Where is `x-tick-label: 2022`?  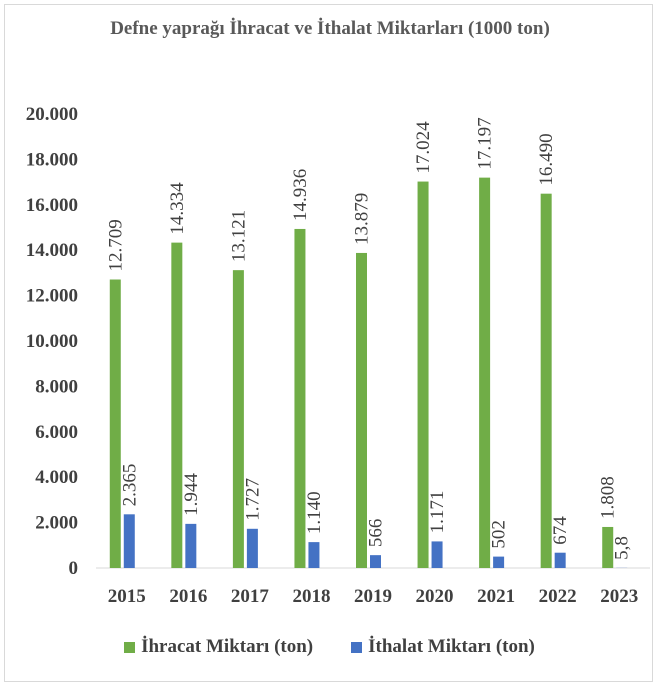 x-tick-label: 2022 is located at coordinates (558, 596).